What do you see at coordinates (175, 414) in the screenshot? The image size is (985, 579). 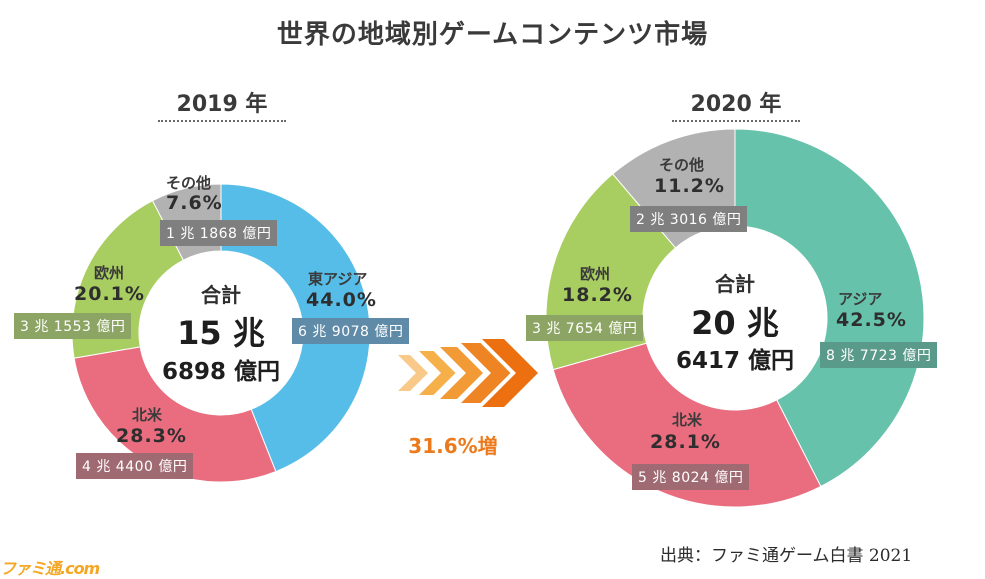 I see `slice-north-america-2019` at bounding box center [175, 414].